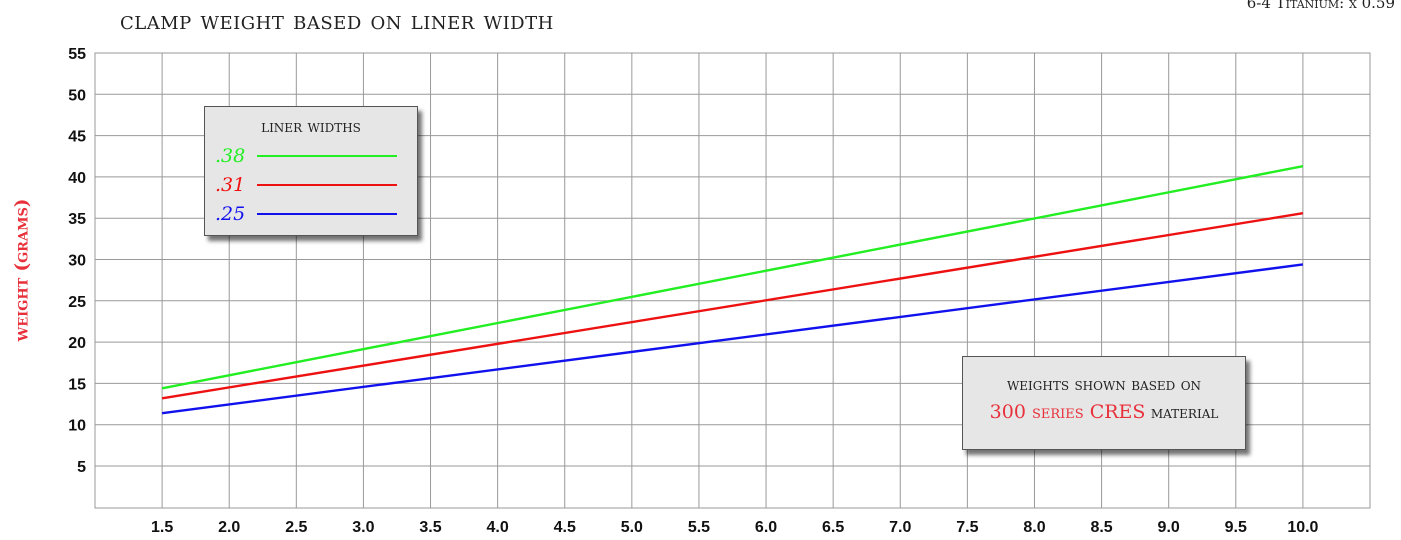  I want to click on corner-note: 6-4 Titanium: x 0.59, so click(1320, 6).